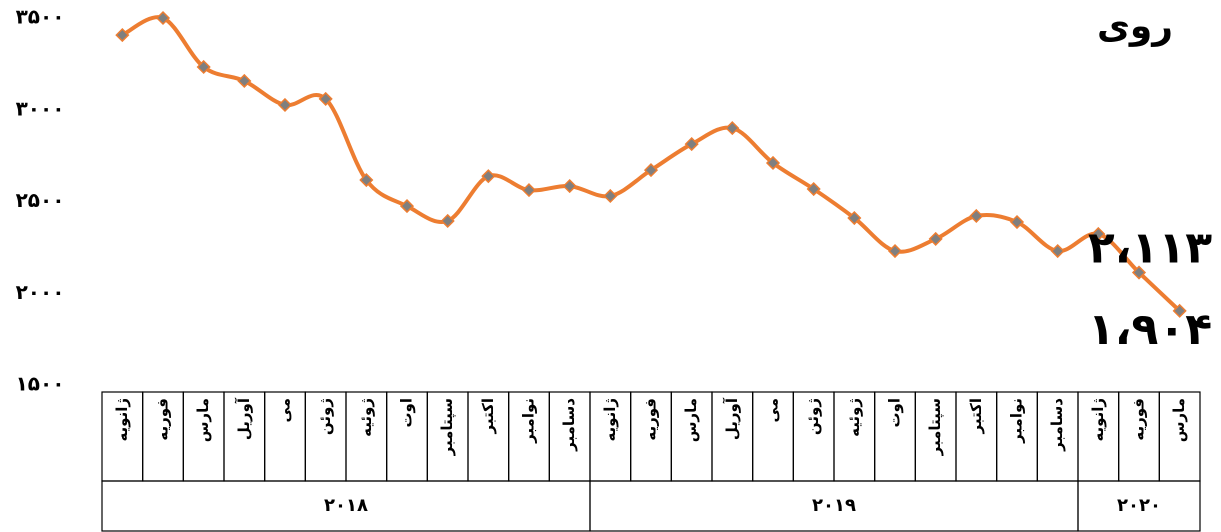  What do you see at coordinates (346, 505) in the screenshot?
I see `year-label: ۲۰۱۸` at bounding box center [346, 505].